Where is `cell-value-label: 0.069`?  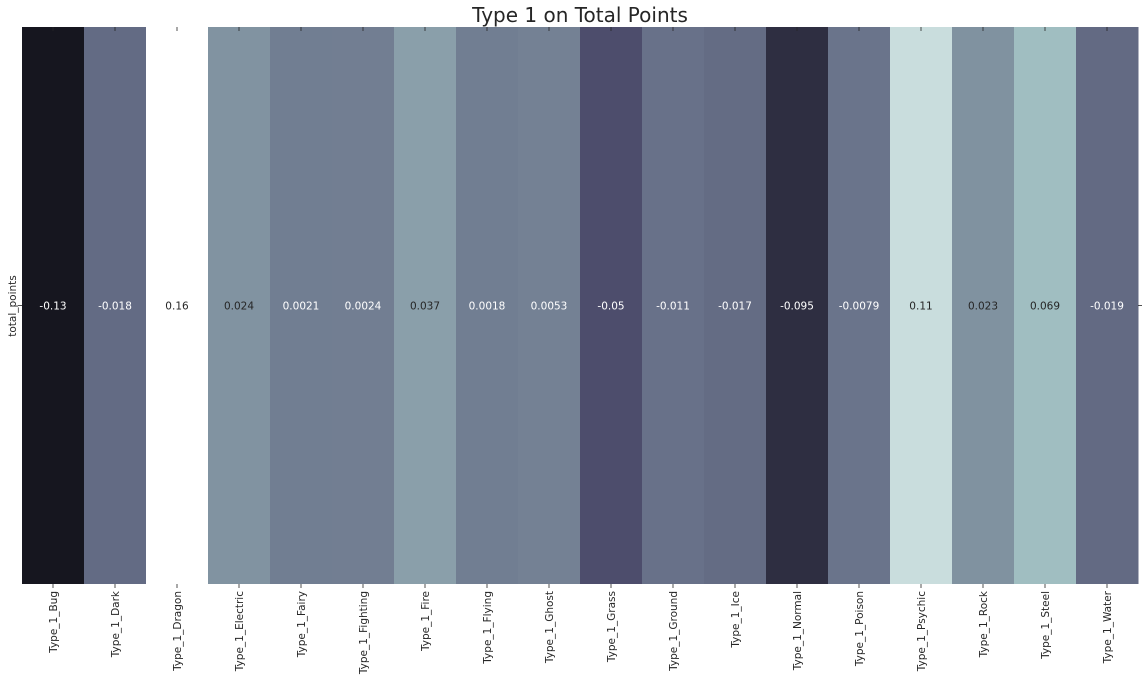 cell-value-label: 0.069 is located at coordinates (1045, 307).